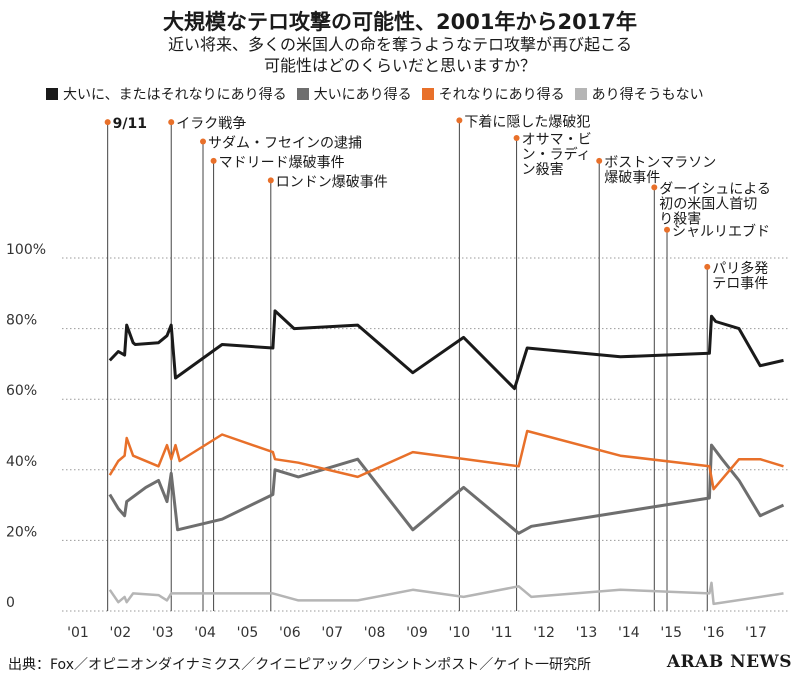 This screenshot has width=800, height=682. I want to click on event-label: 下着に隠した爆破犯, so click(527, 122).